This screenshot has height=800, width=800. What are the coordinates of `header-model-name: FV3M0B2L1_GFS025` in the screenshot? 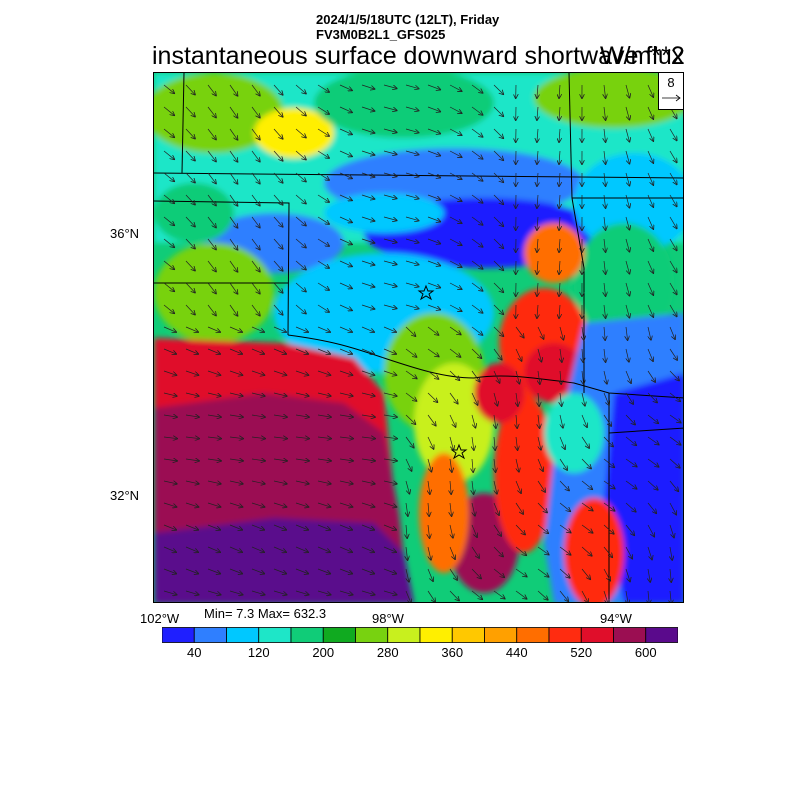 It's located at (381, 34).